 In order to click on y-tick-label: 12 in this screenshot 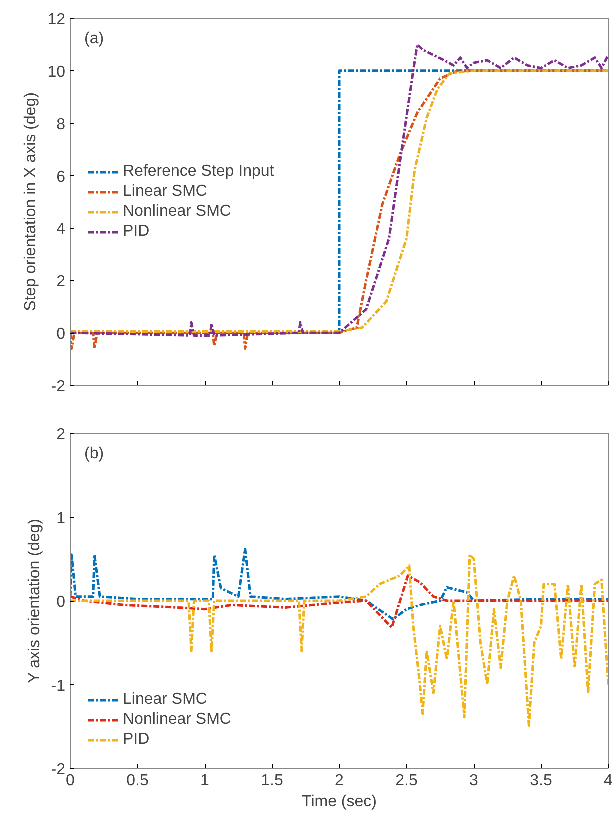, I will do `click(57, 20)`.